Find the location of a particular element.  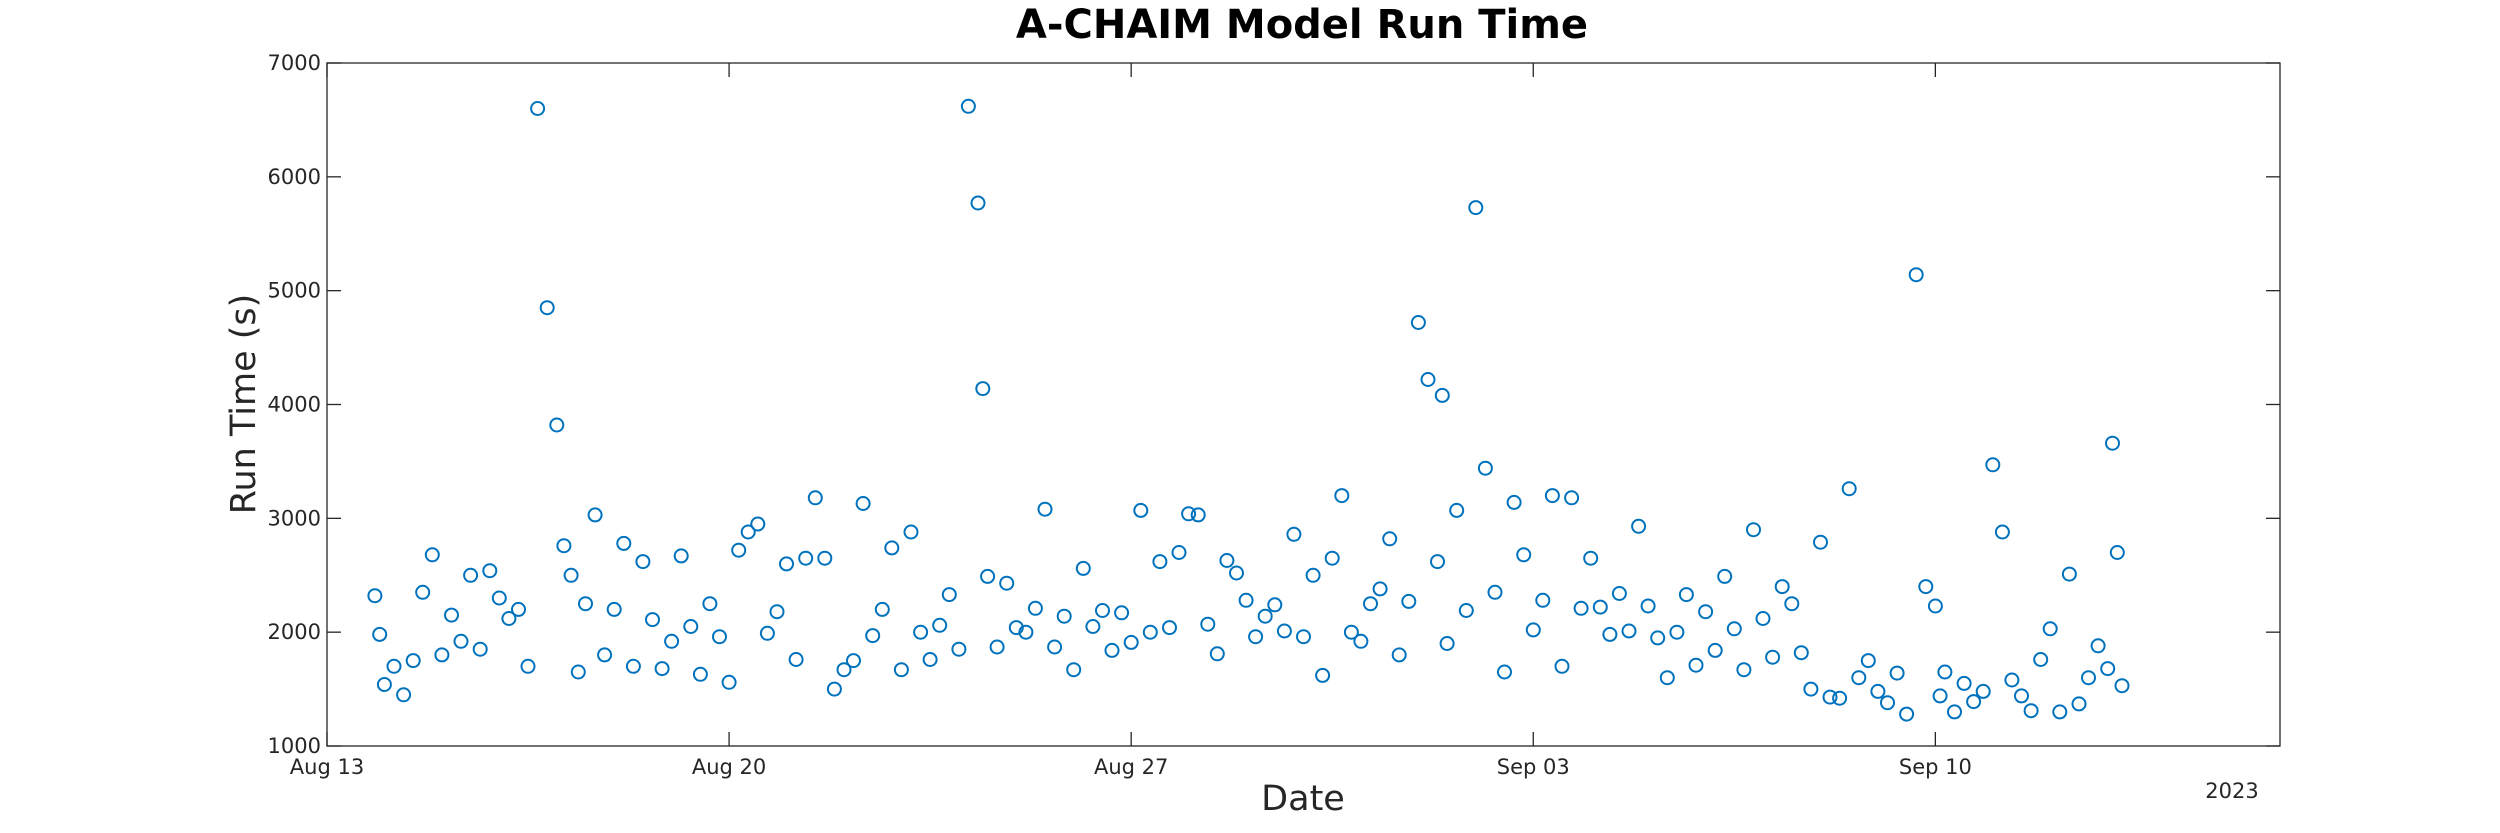

y-tick-label: 6000 is located at coordinates (294, 177).